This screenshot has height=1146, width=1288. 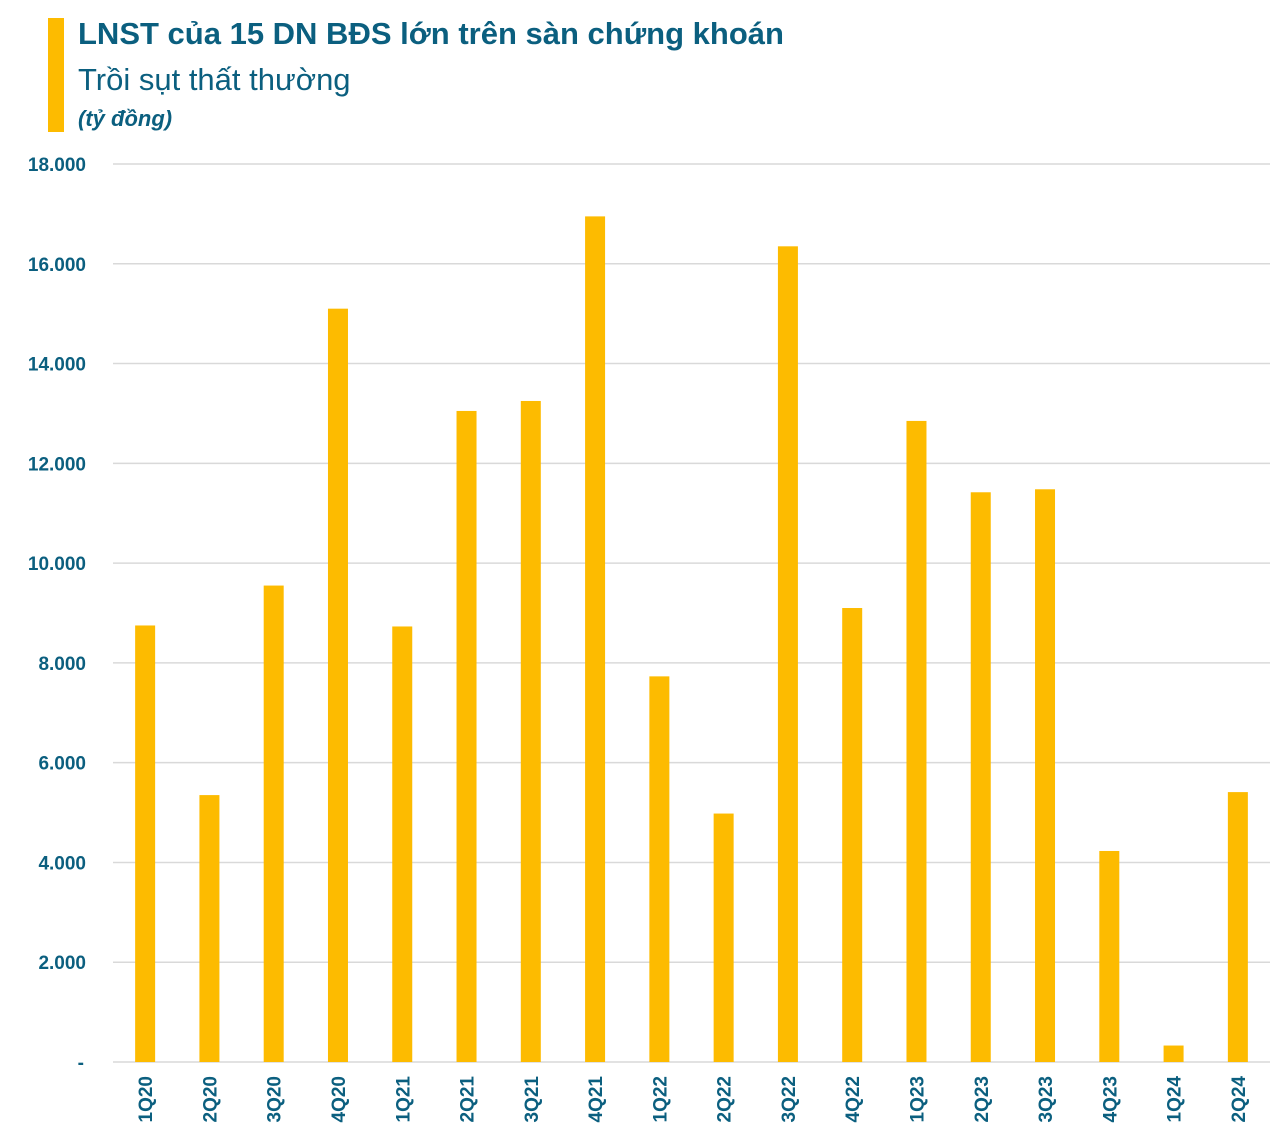 I want to click on x-tick-label: 2Q20, so click(x=210, y=1099).